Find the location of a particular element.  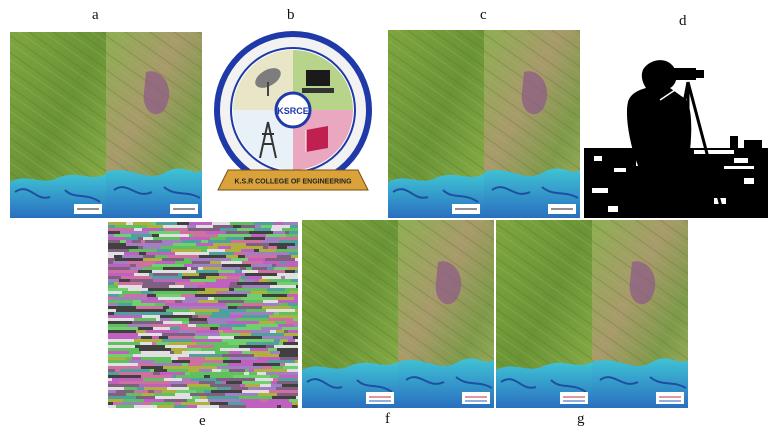

panel-e is located at coordinates (203, 315).